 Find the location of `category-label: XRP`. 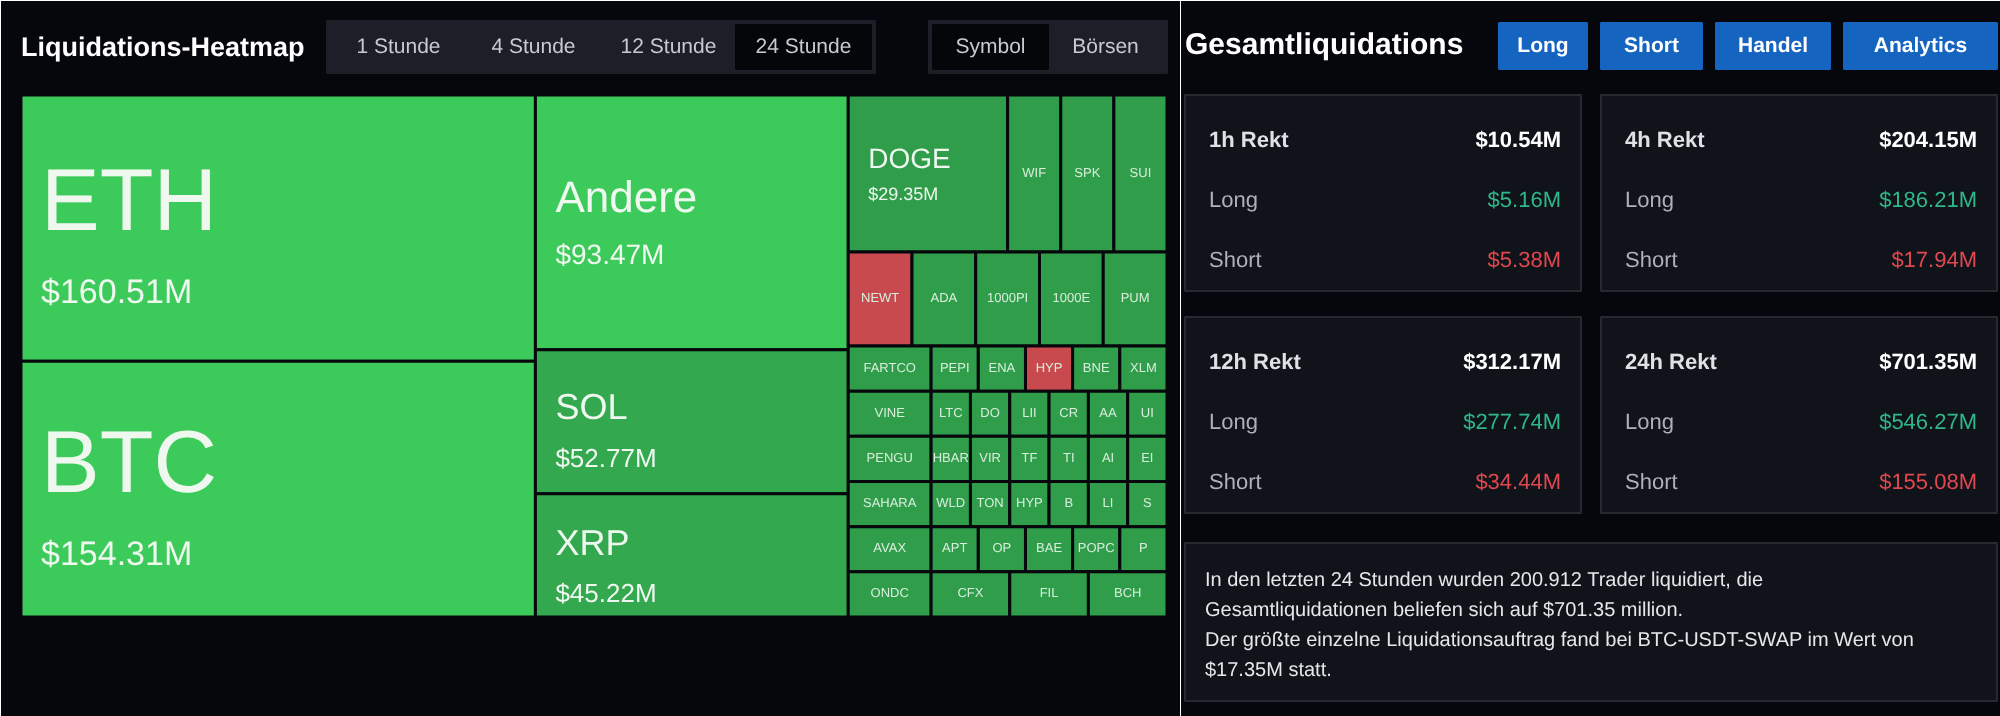

category-label: XRP is located at coordinates (592, 543).